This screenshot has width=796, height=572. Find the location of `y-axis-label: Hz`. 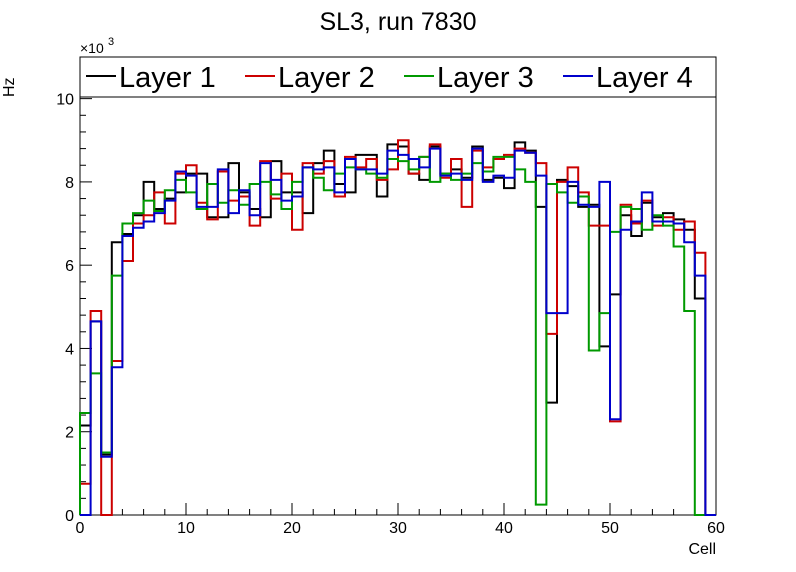

y-axis-label: Hz is located at coordinates (9, 87).